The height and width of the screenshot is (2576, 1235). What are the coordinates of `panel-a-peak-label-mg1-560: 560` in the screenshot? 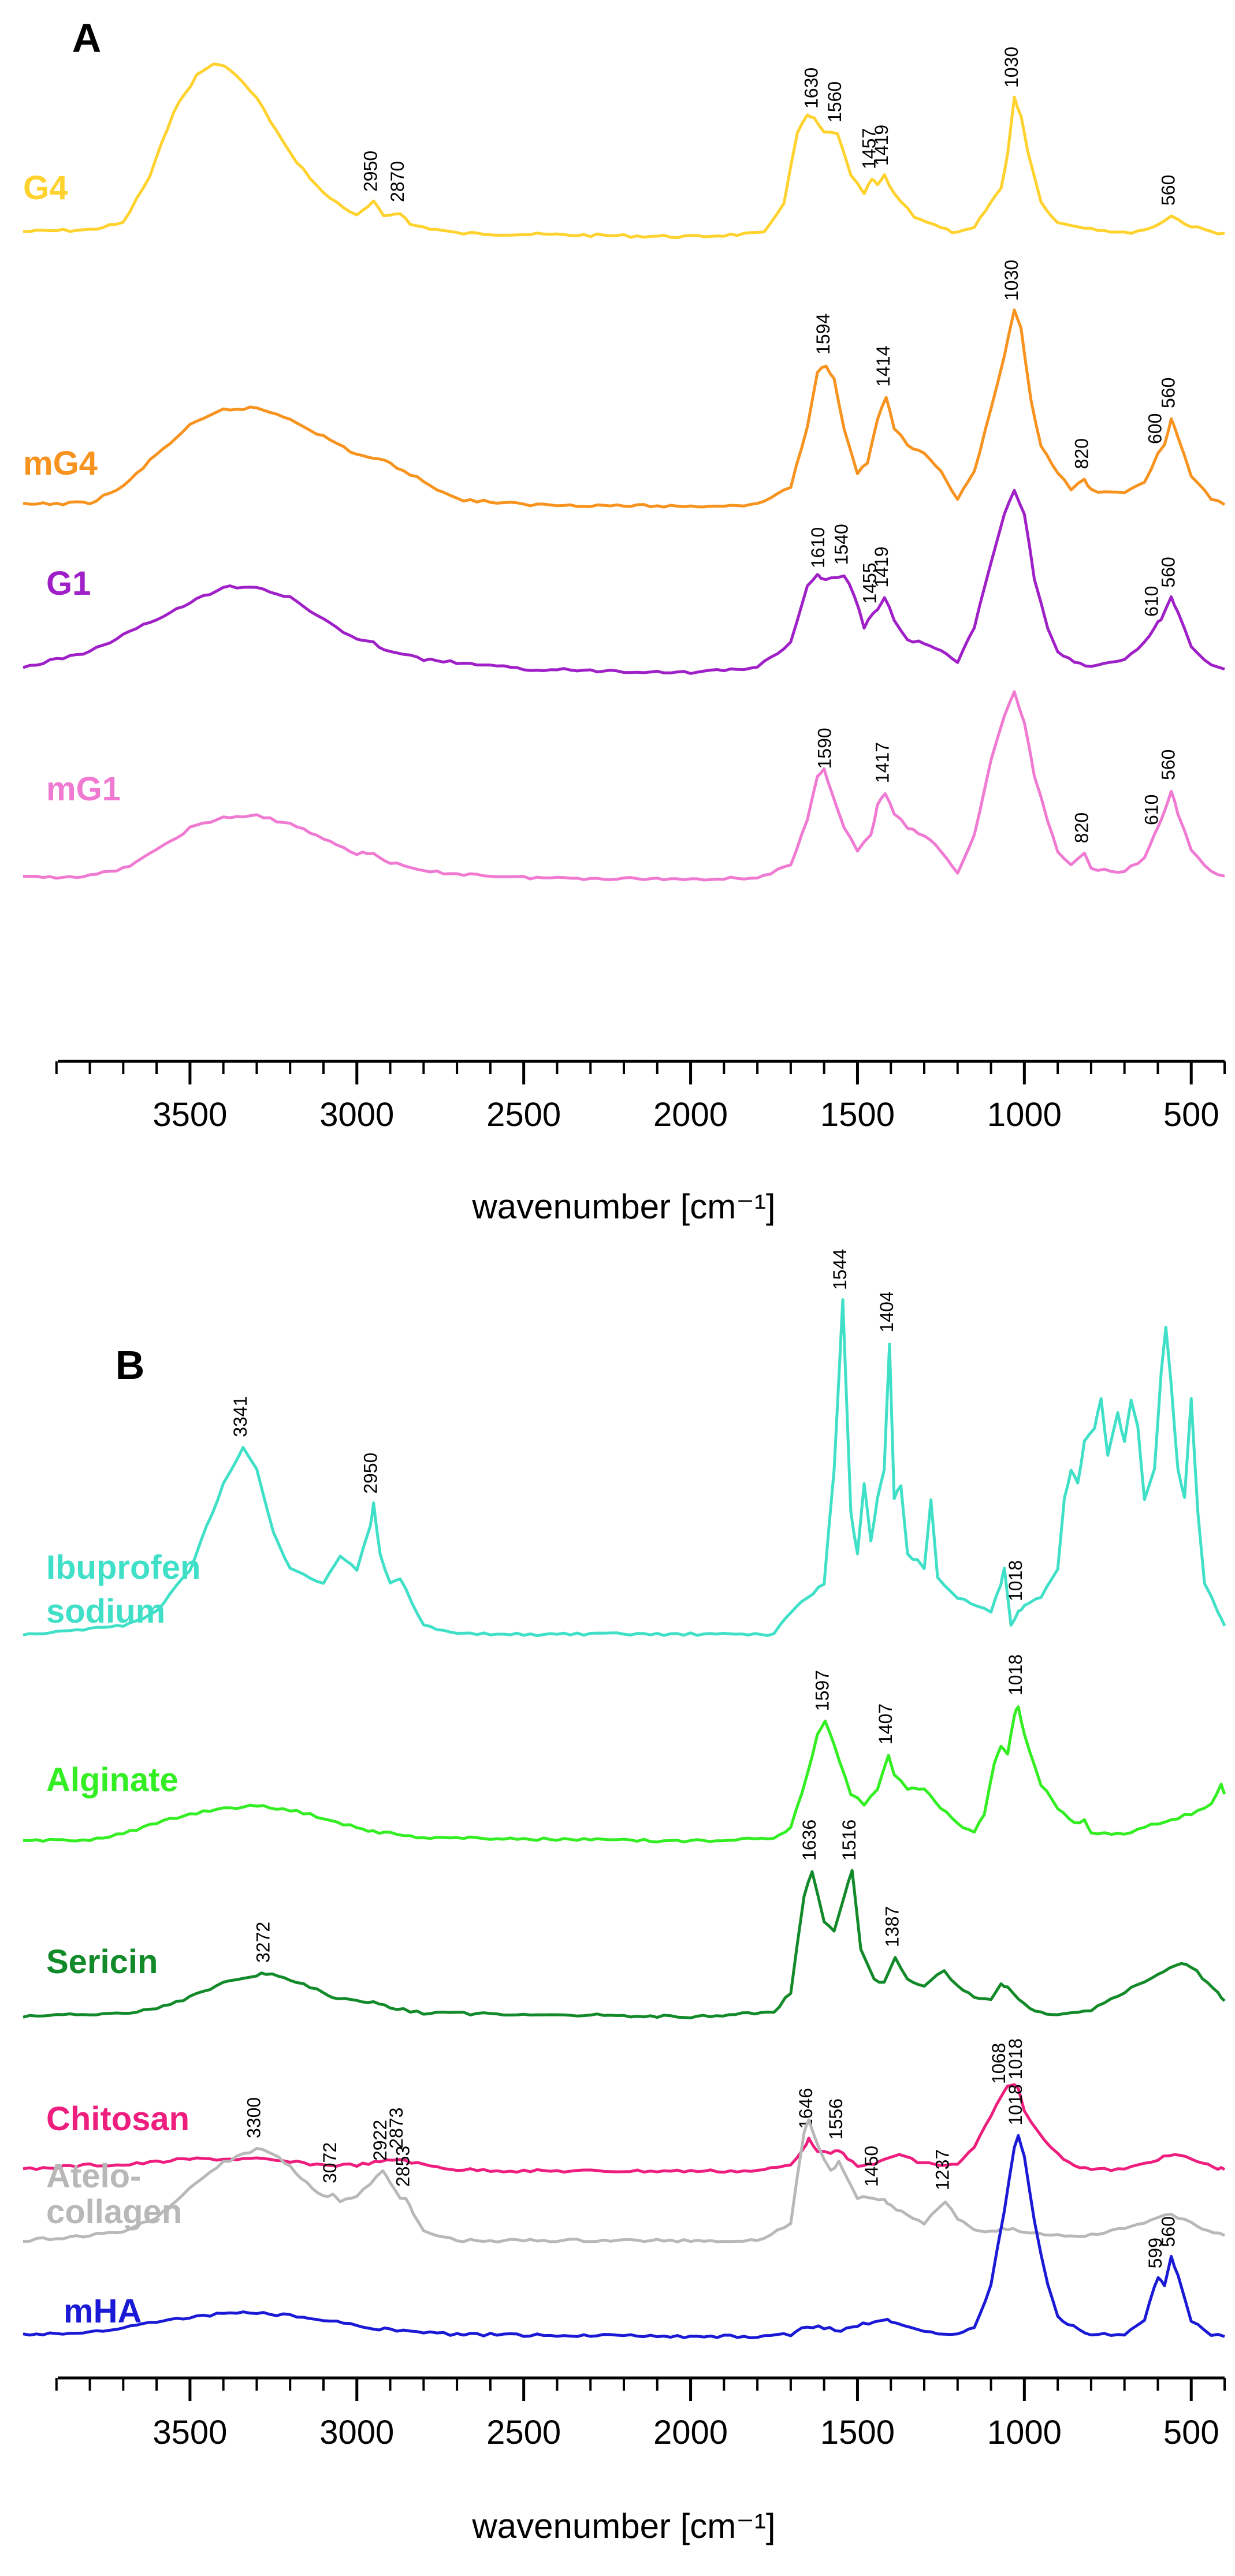 It's located at (1168, 765).